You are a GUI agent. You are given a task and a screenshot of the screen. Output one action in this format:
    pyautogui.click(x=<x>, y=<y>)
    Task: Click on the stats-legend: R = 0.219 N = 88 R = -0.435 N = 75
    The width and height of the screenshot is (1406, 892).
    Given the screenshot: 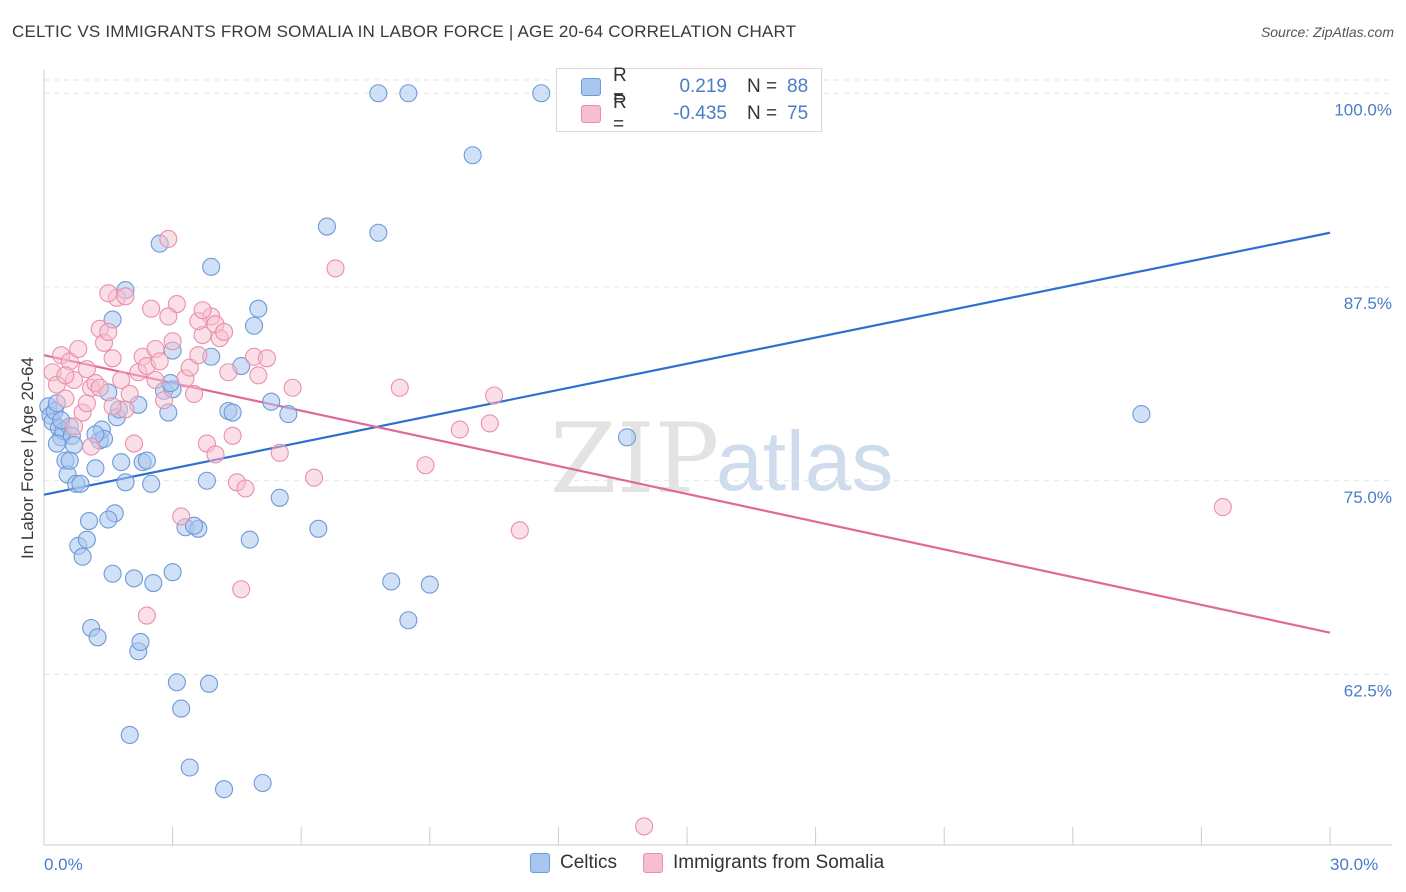 What is the action you would take?
    pyautogui.click(x=689, y=100)
    